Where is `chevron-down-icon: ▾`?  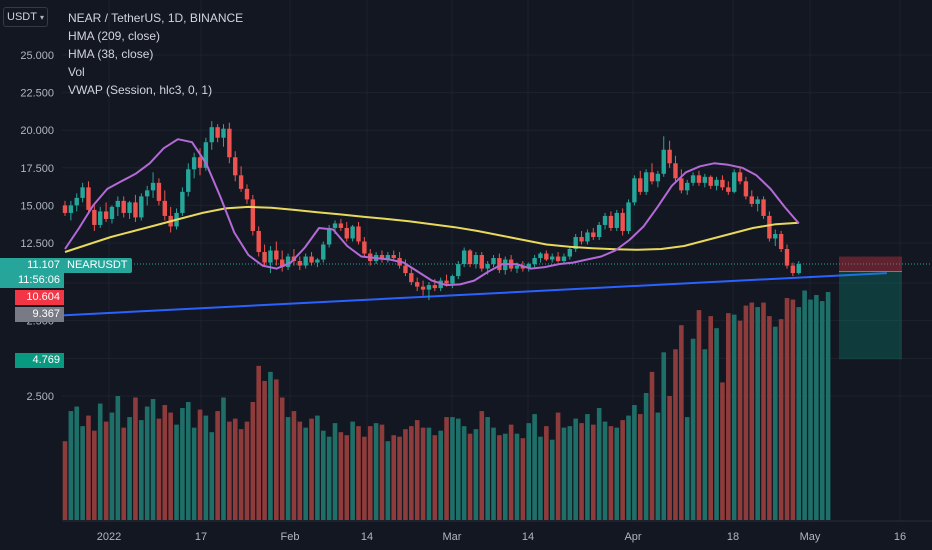 chevron-down-icon: ▾ is located at coordinates (41, 17).